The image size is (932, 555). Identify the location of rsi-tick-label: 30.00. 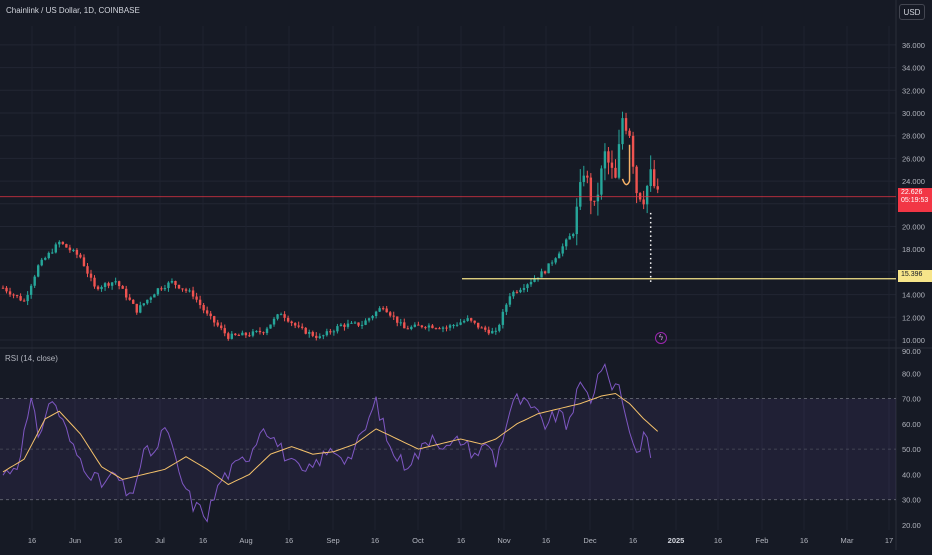
(911, 500).